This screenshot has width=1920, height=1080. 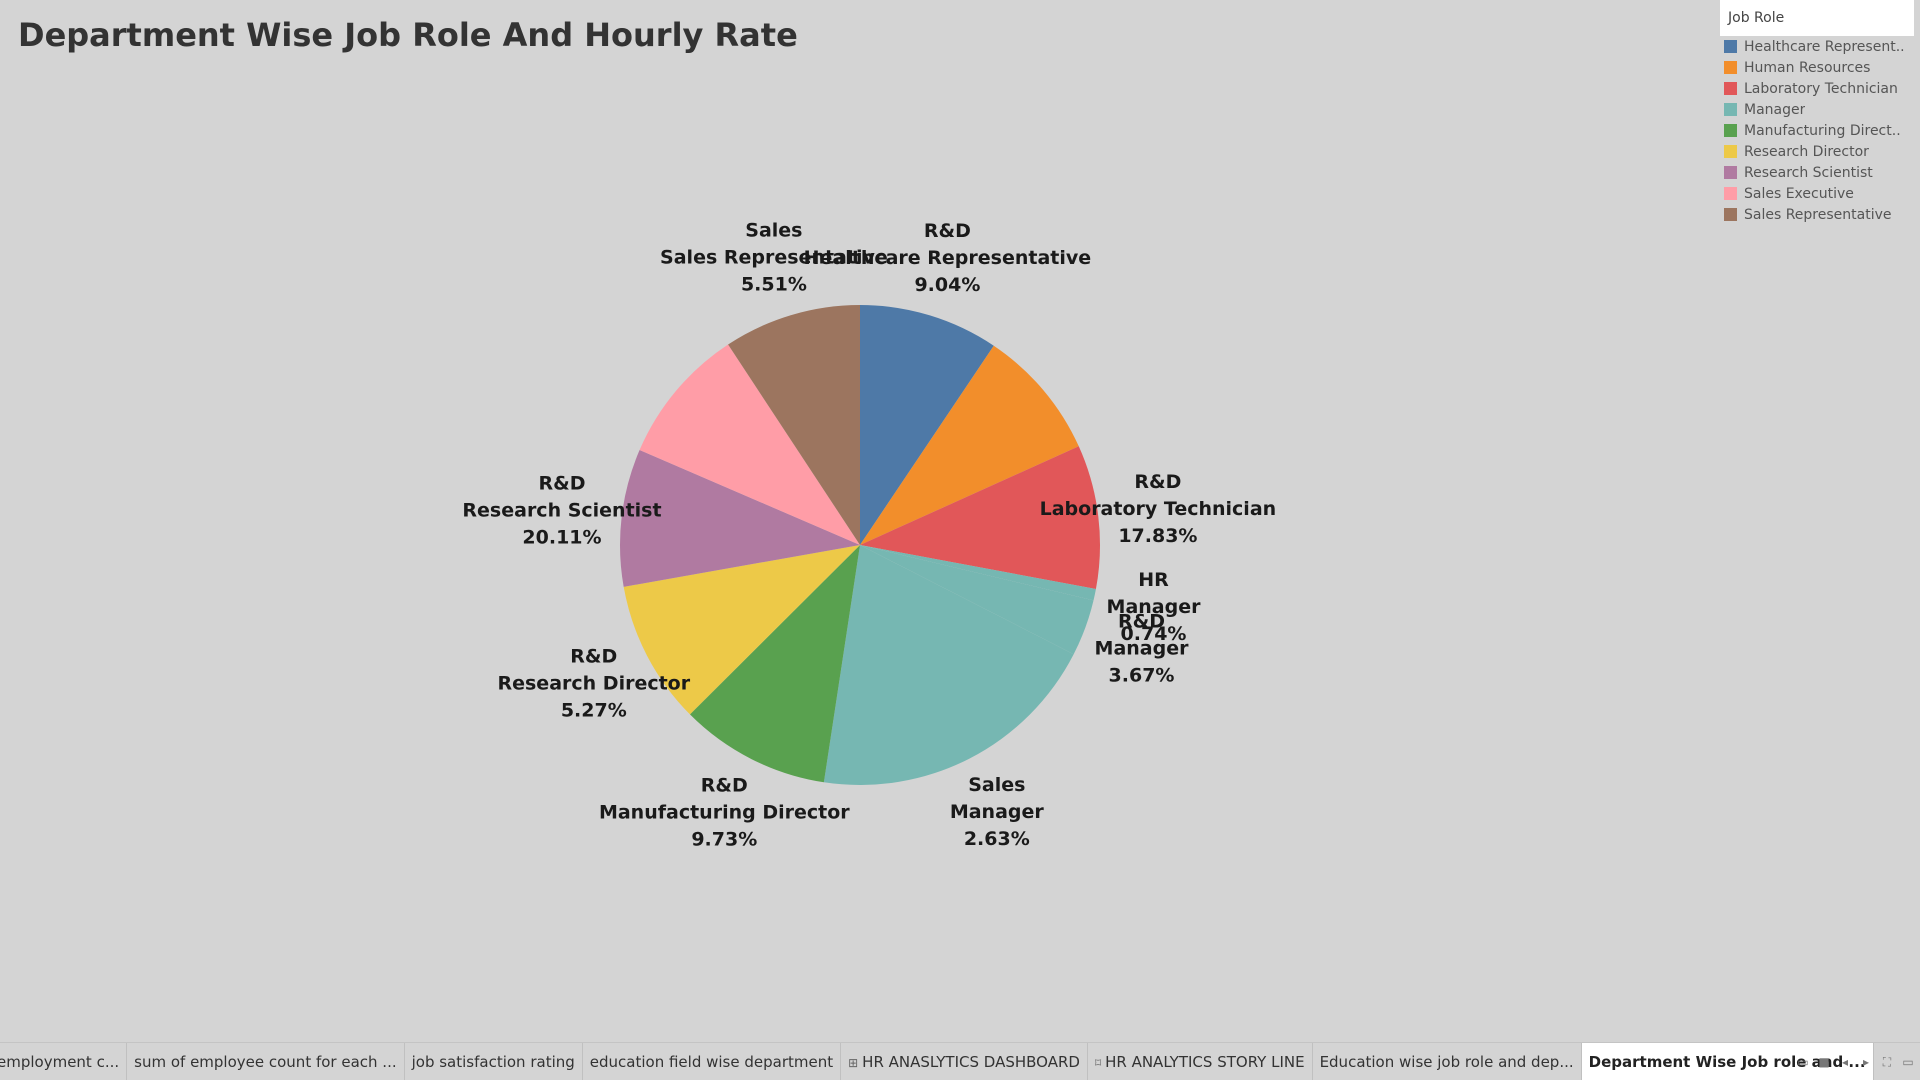 I want to click on slice-label-label: 20.11%, so click(x=561, y=537).